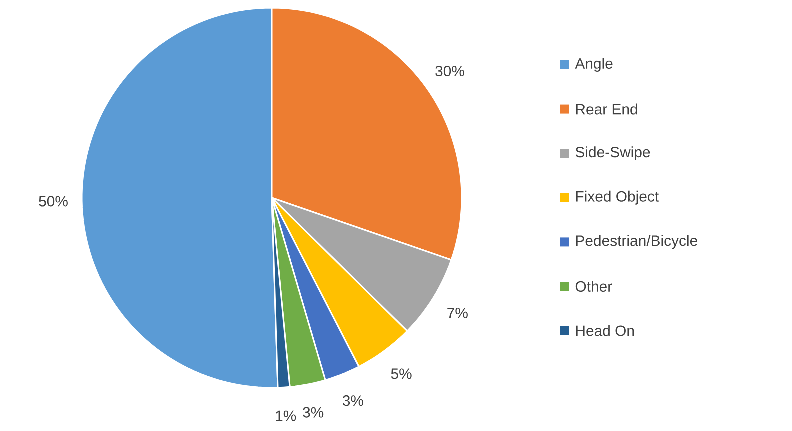 The width and height of the screenshot is (792, 431). Describe the element at coordinates (637, 242) in the screenshot. I see `legend-label: Pedestrian/Bicycle` at that location.